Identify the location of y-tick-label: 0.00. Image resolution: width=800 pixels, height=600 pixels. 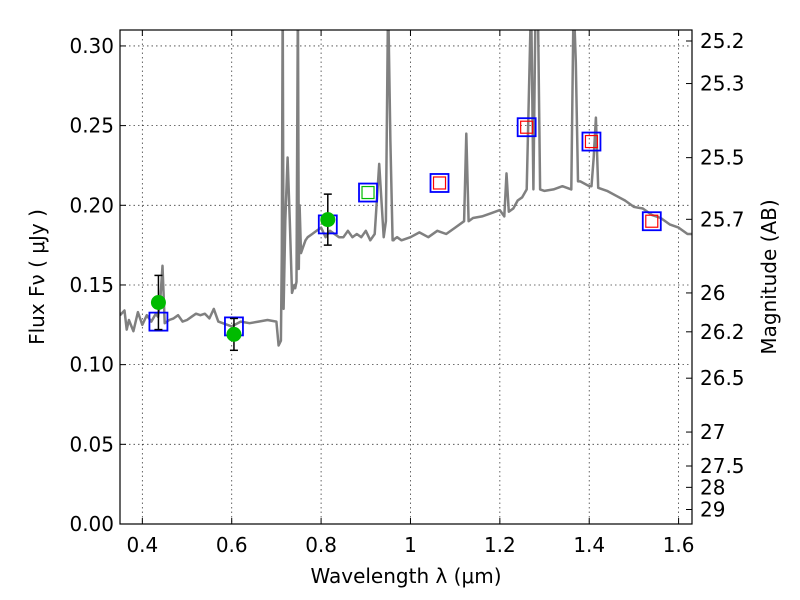
(91, 524).